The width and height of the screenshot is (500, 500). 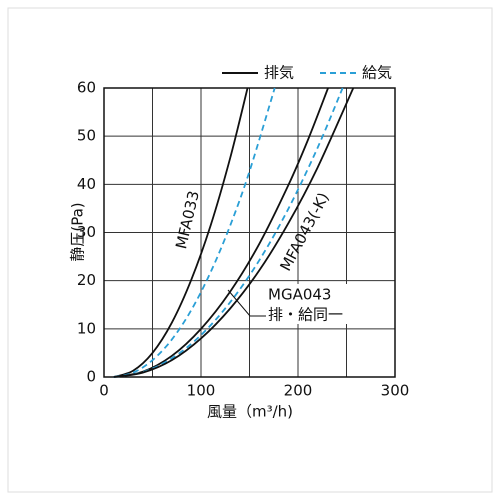 I want to click on y-tick-label: 10, so click(x=86, y=328).